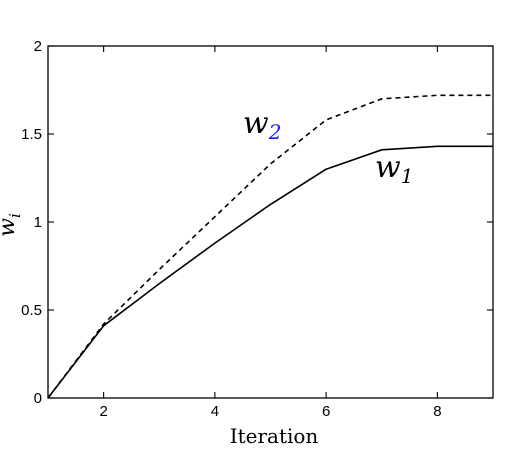 Image resolution: width=522 pixels, height=460 pixels. I want to click on x-tick-label: 6, so click(326, 411).